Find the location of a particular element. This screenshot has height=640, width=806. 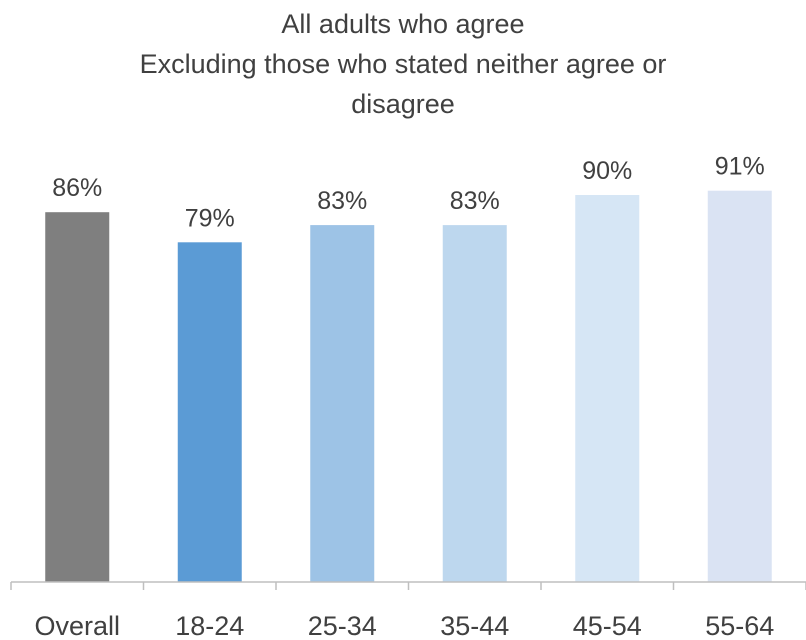

chart-title-line-3: disagree is located at coordinates (403, 104).